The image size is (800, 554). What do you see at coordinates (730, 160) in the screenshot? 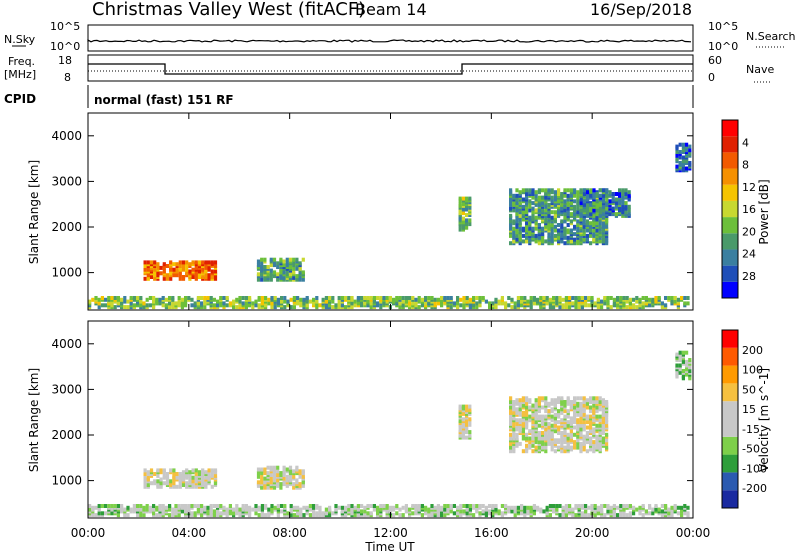
I see `colorbar-swatch` at bounding box center [730, 160].